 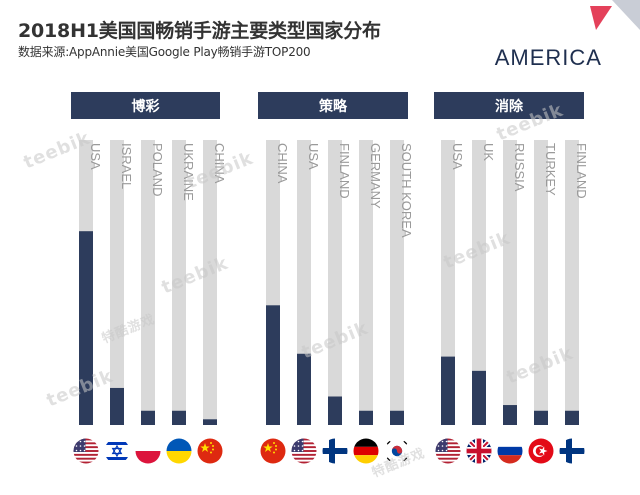 What do you see at coordinates (541, 451) in the screenshot?
I see `turkey-flag-icon` at bounding box center [541, 451].